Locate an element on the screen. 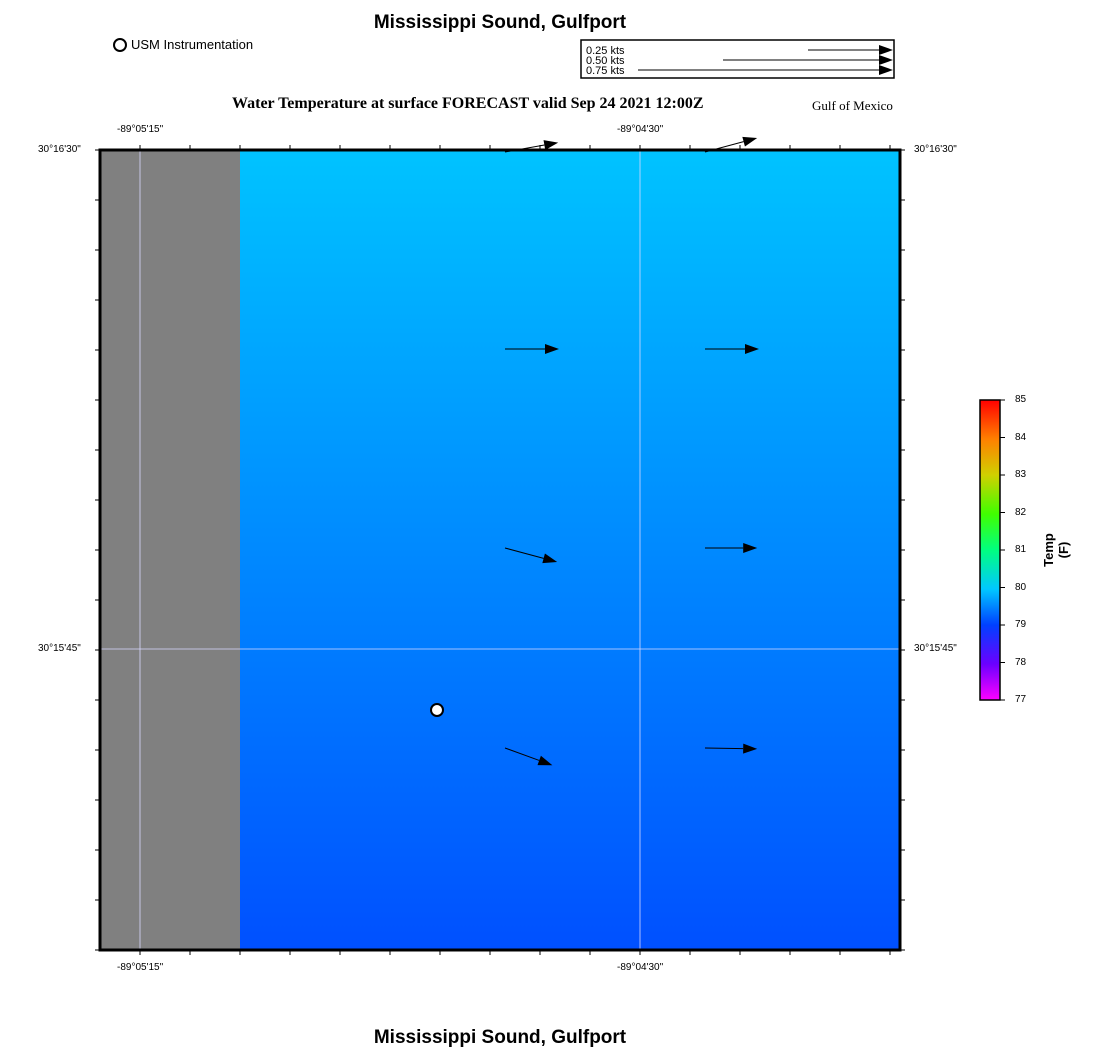  lat-label-left: 30°16'30" is located at coordinates (59, 149).